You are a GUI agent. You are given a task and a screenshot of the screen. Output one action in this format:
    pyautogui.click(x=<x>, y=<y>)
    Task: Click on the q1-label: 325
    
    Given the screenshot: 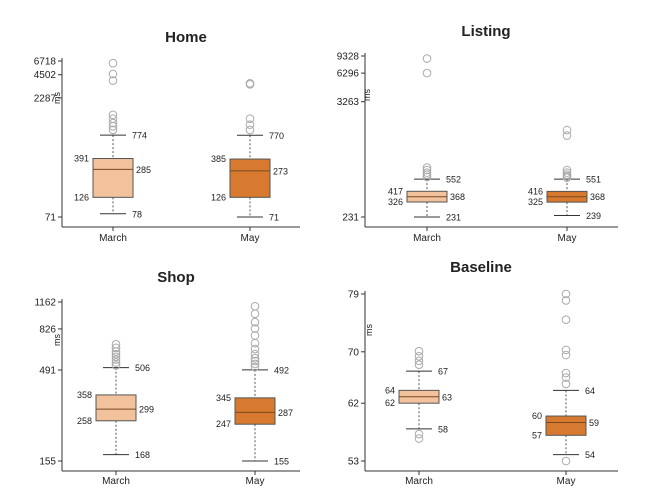 What is the action you would take?
    pyautogui.click(x=535, y=202)
    